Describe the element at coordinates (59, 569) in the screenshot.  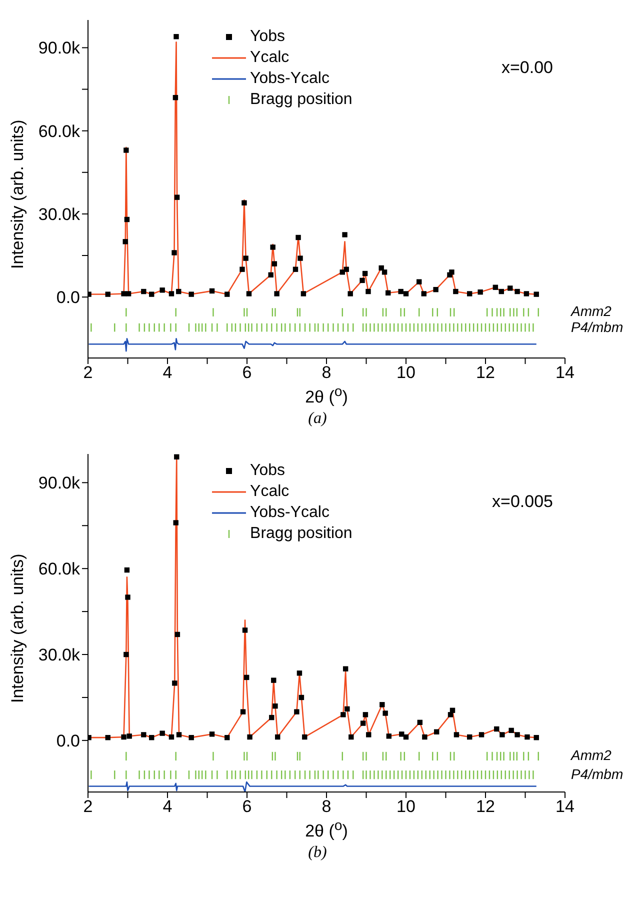
I see `y-tick-label: 60.0k` at that location.